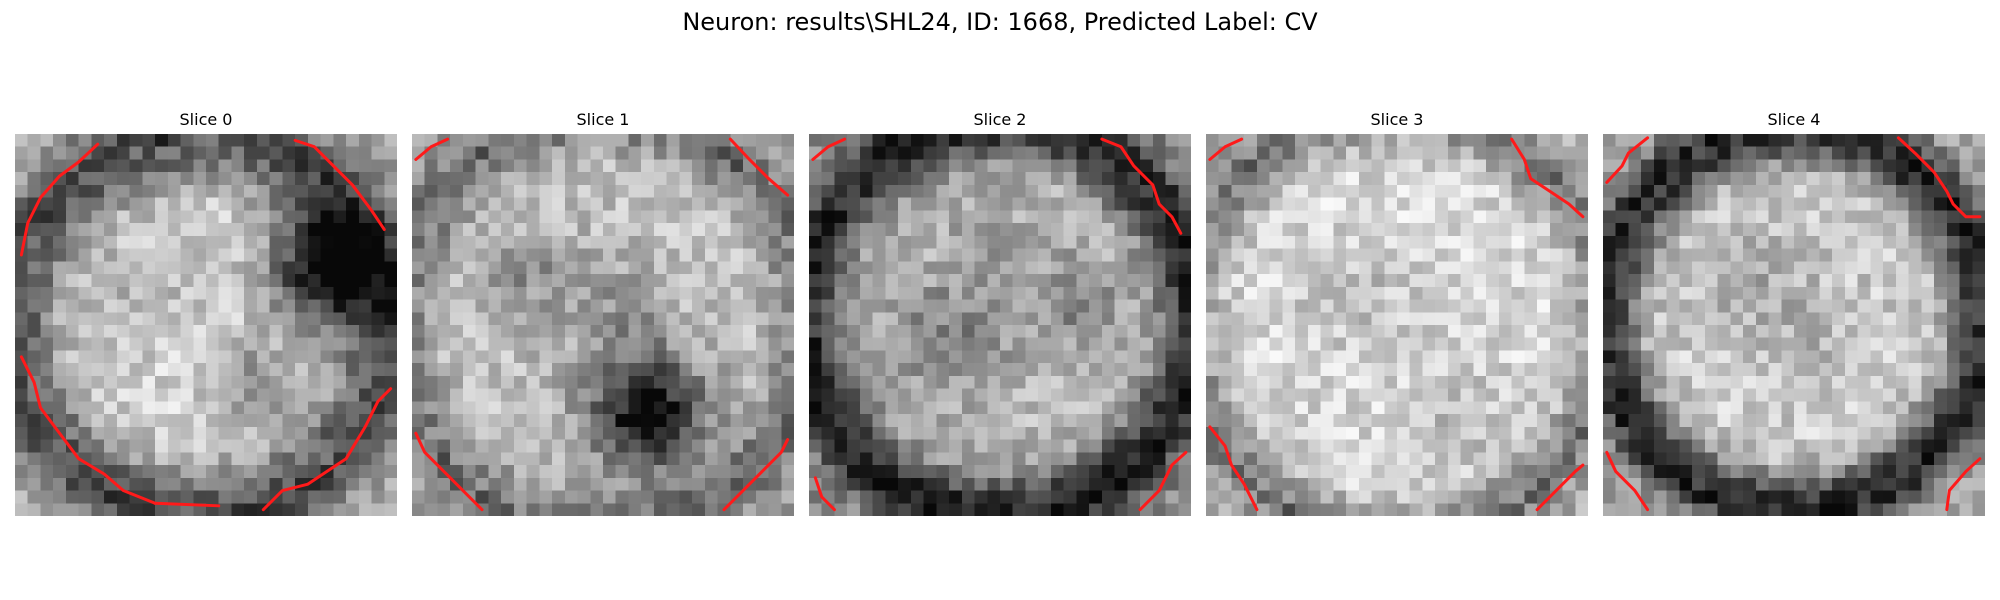 This screenshot has height=600, width=2000. I want to click on slice-title: Slice 1, so click(603, 119).